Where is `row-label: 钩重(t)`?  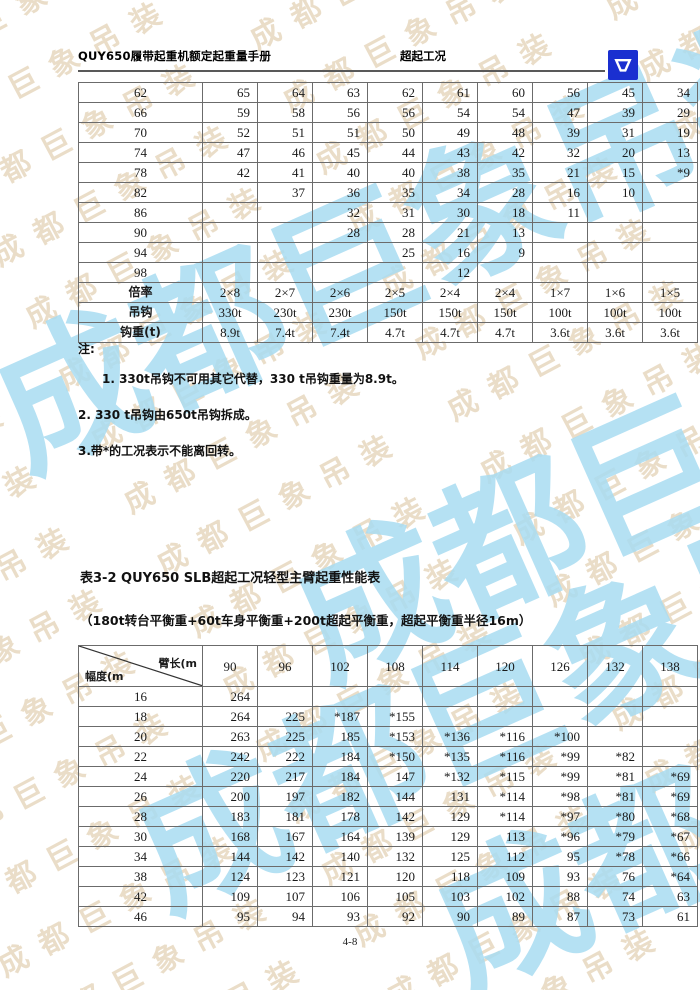
row-label: 钩重(t) is located at coordinates (140, 332).